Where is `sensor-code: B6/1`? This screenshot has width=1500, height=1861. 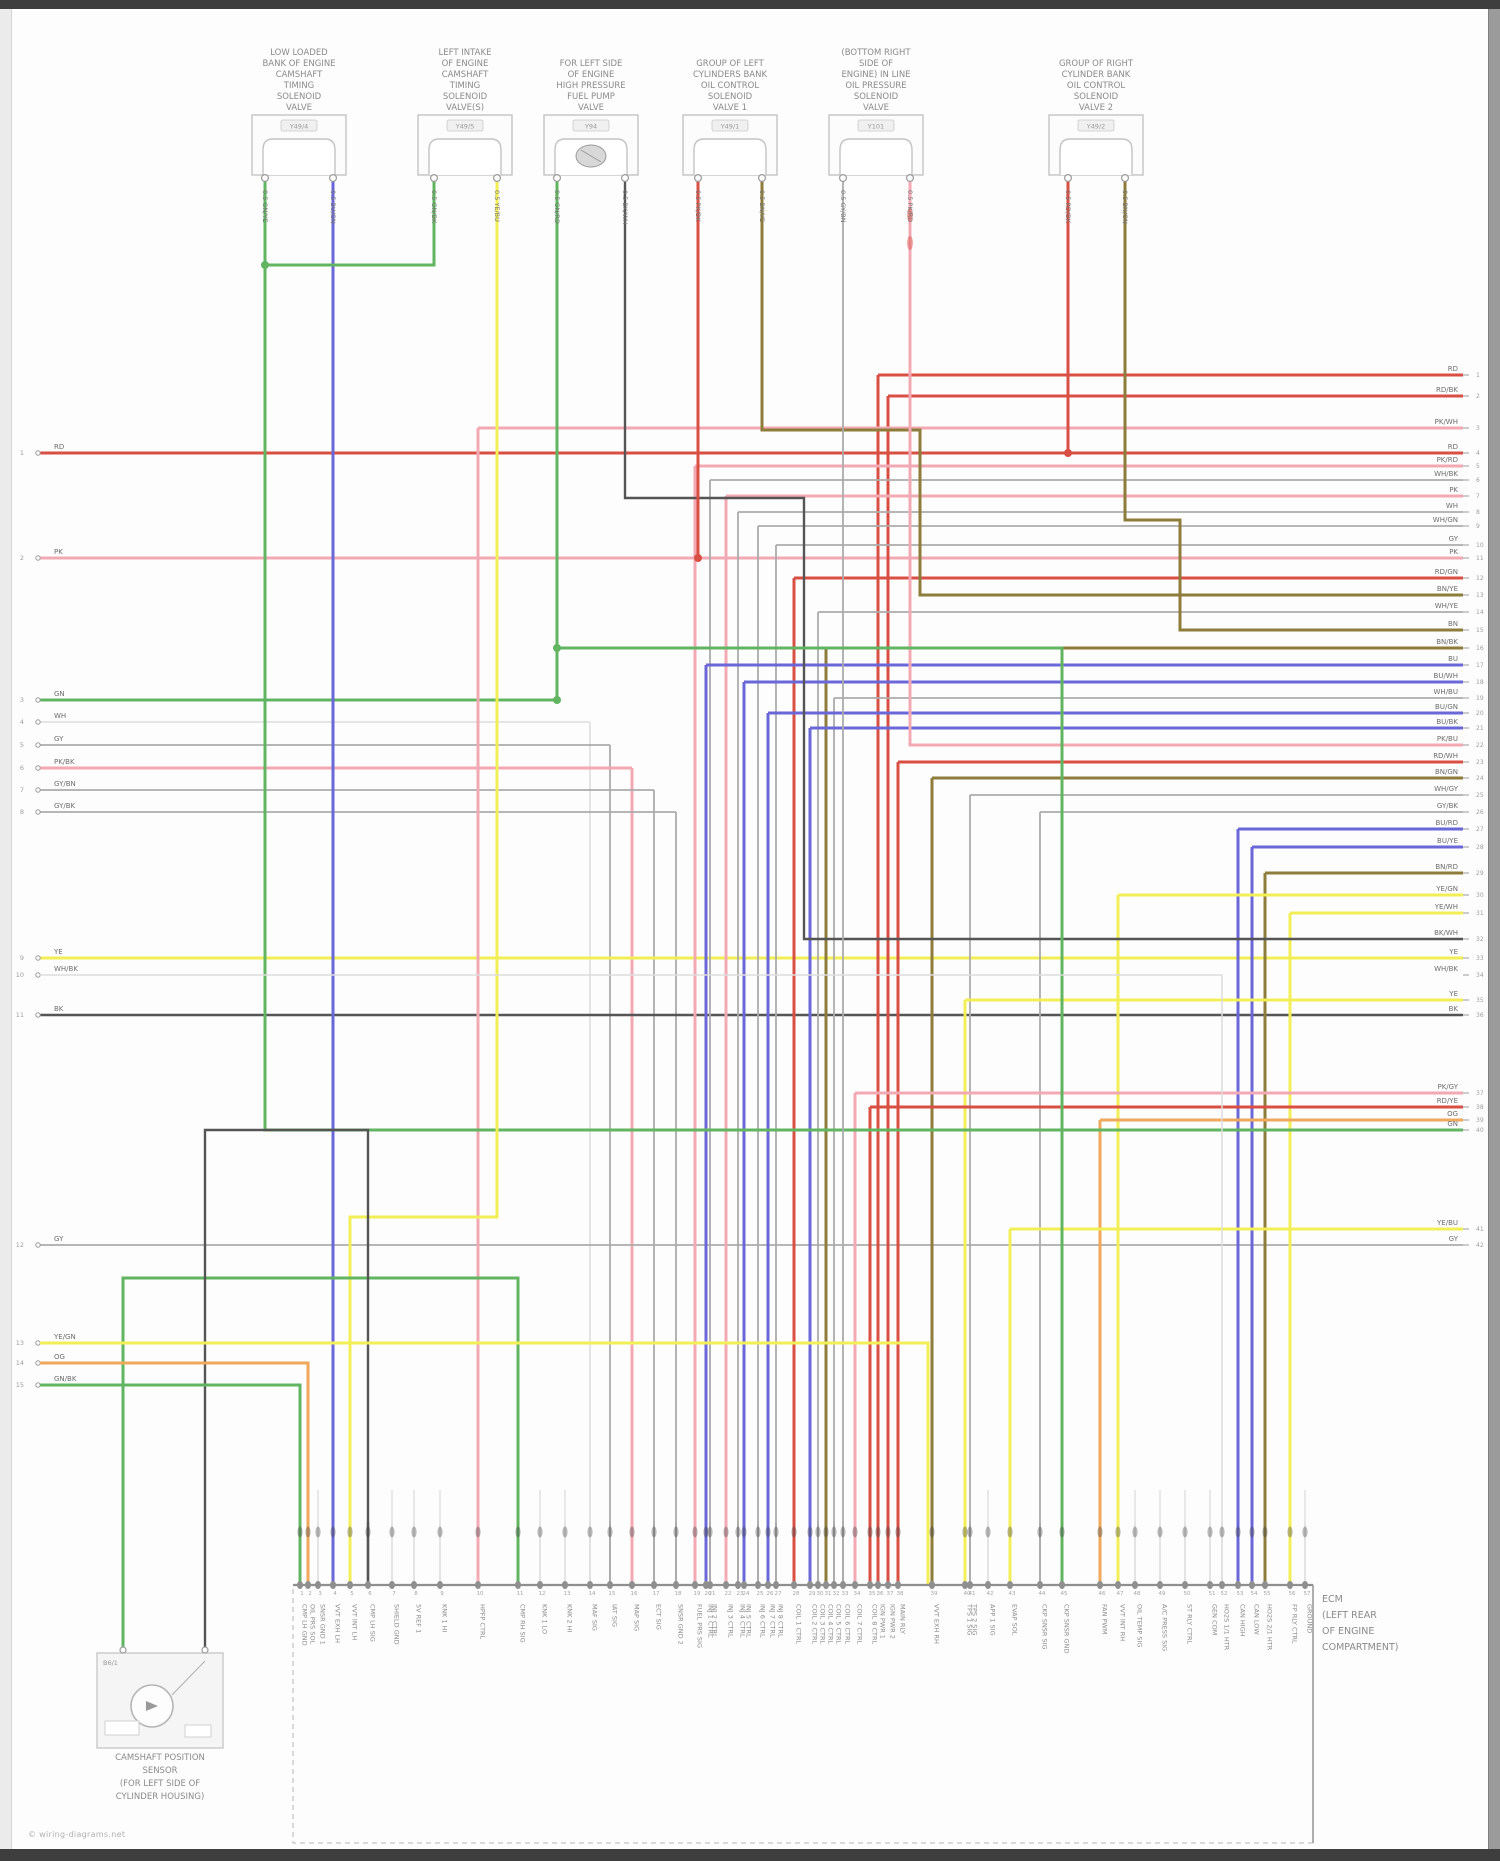
sensor-code: B6/1 is located at coordinates (110, 1663).